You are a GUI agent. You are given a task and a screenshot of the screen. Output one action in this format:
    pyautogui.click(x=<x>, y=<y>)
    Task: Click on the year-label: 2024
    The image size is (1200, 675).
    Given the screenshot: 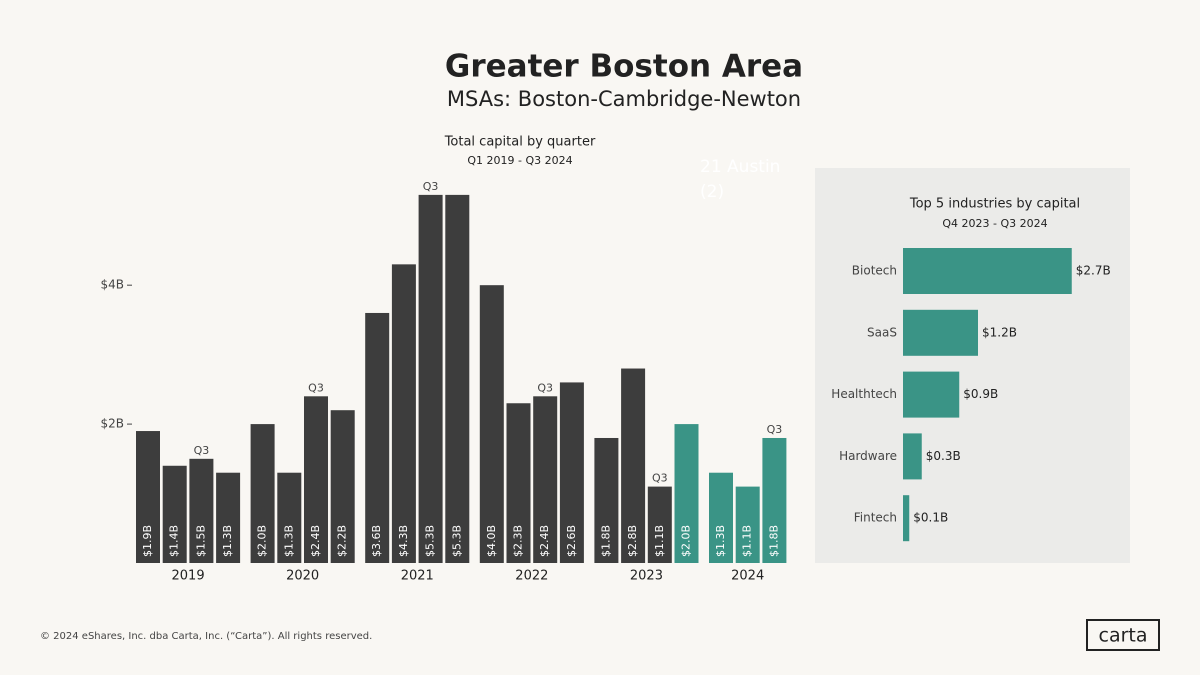 What is the action you would take?
    pyautogui.click(x=747, y=576)
    